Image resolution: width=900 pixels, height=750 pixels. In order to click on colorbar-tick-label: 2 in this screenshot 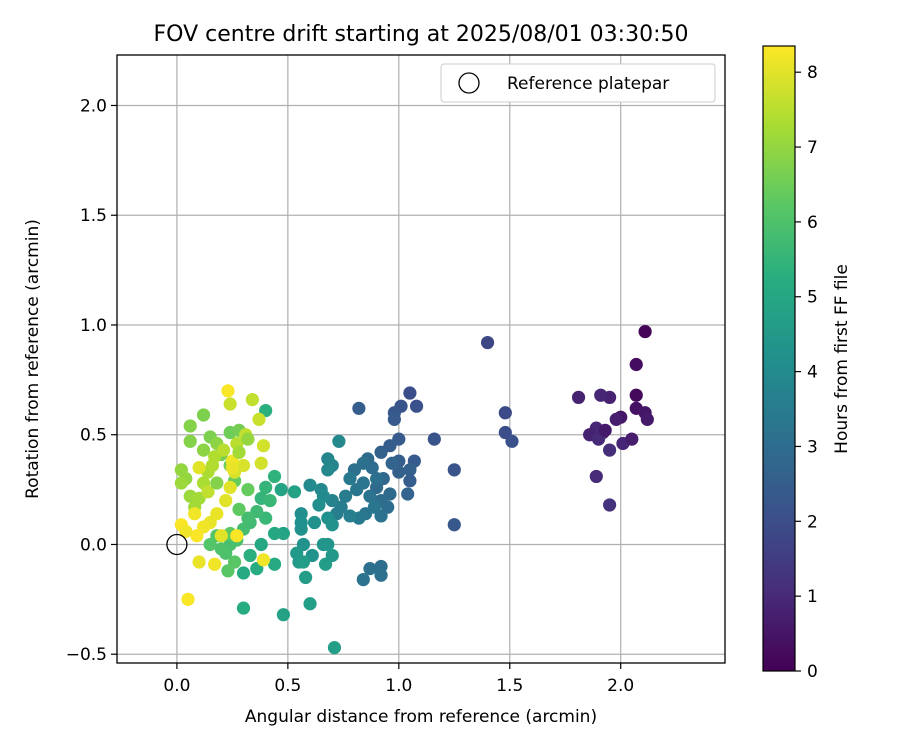, I will do `click(812, 522)`.